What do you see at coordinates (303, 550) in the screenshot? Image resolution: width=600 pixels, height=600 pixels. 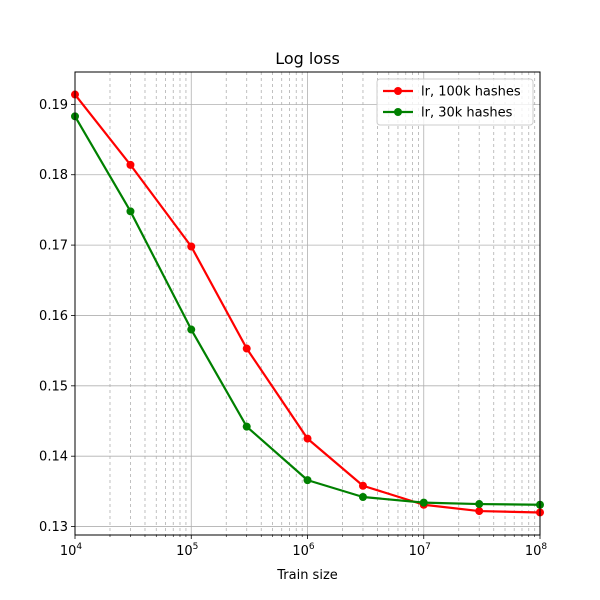 I see `x-tick-label: 10⁶` at bounding box center [303, 550].